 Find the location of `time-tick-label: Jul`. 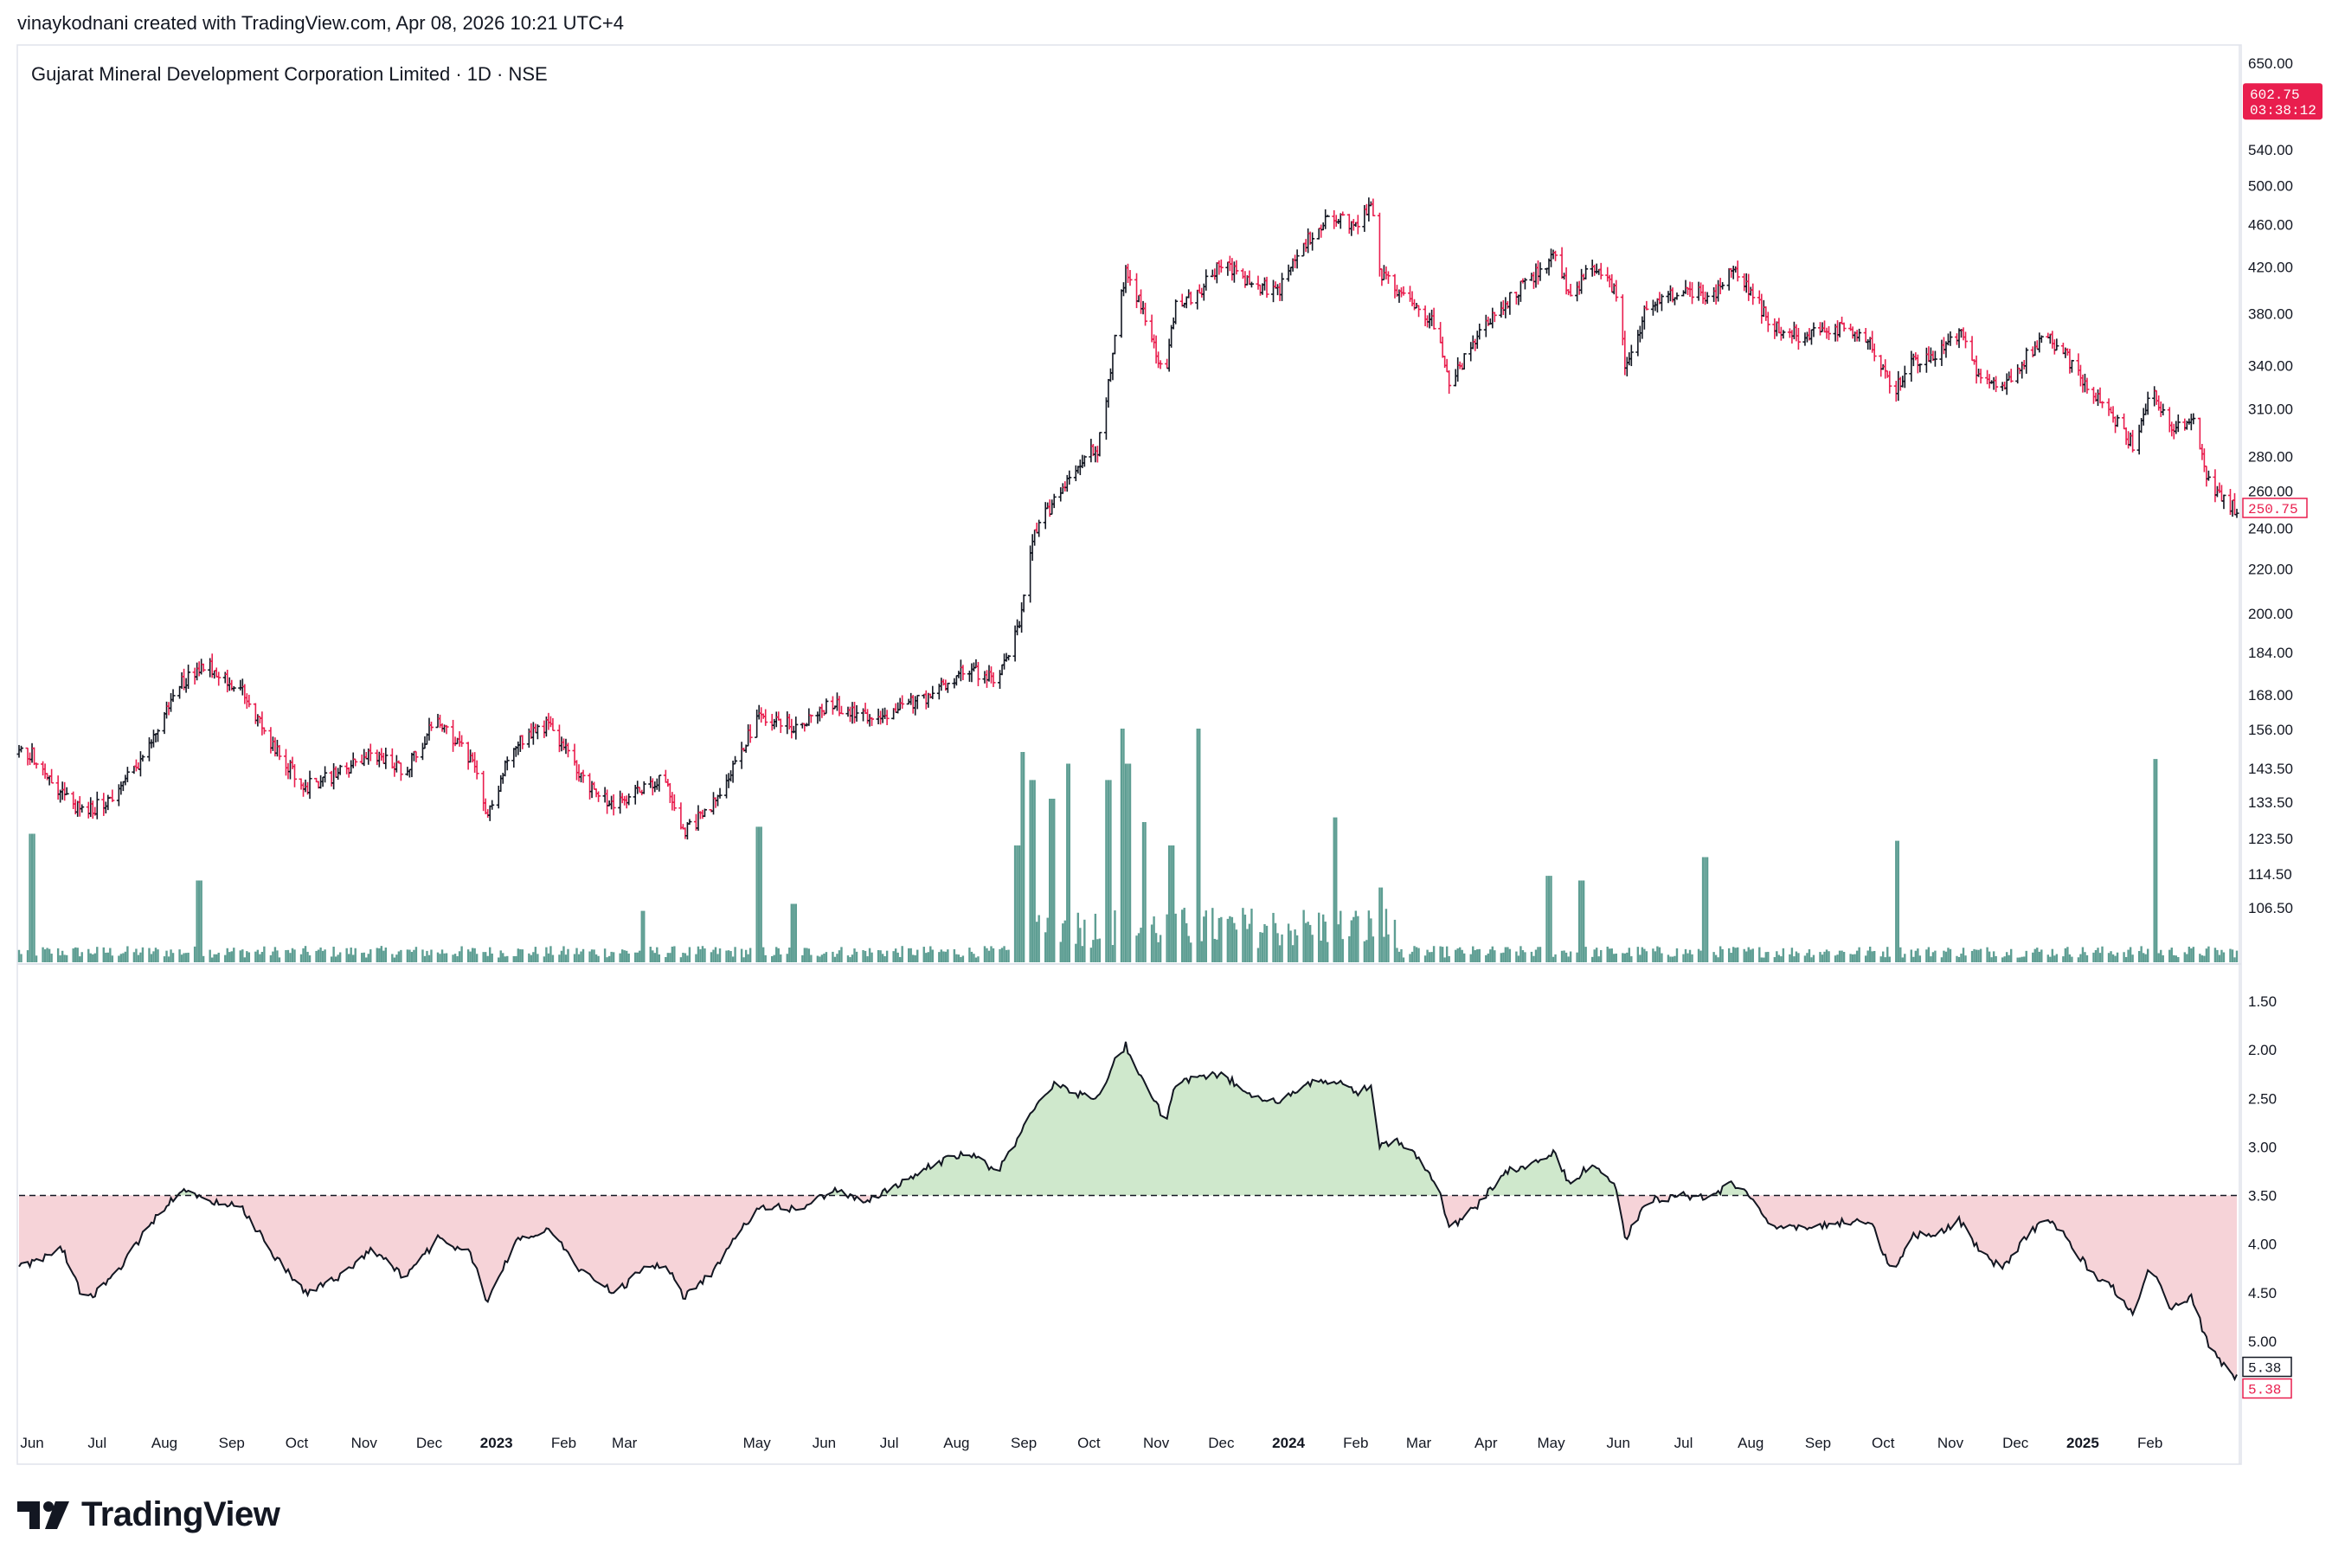

time-tick-label: Jul is located at coordinates (1684, 1443).